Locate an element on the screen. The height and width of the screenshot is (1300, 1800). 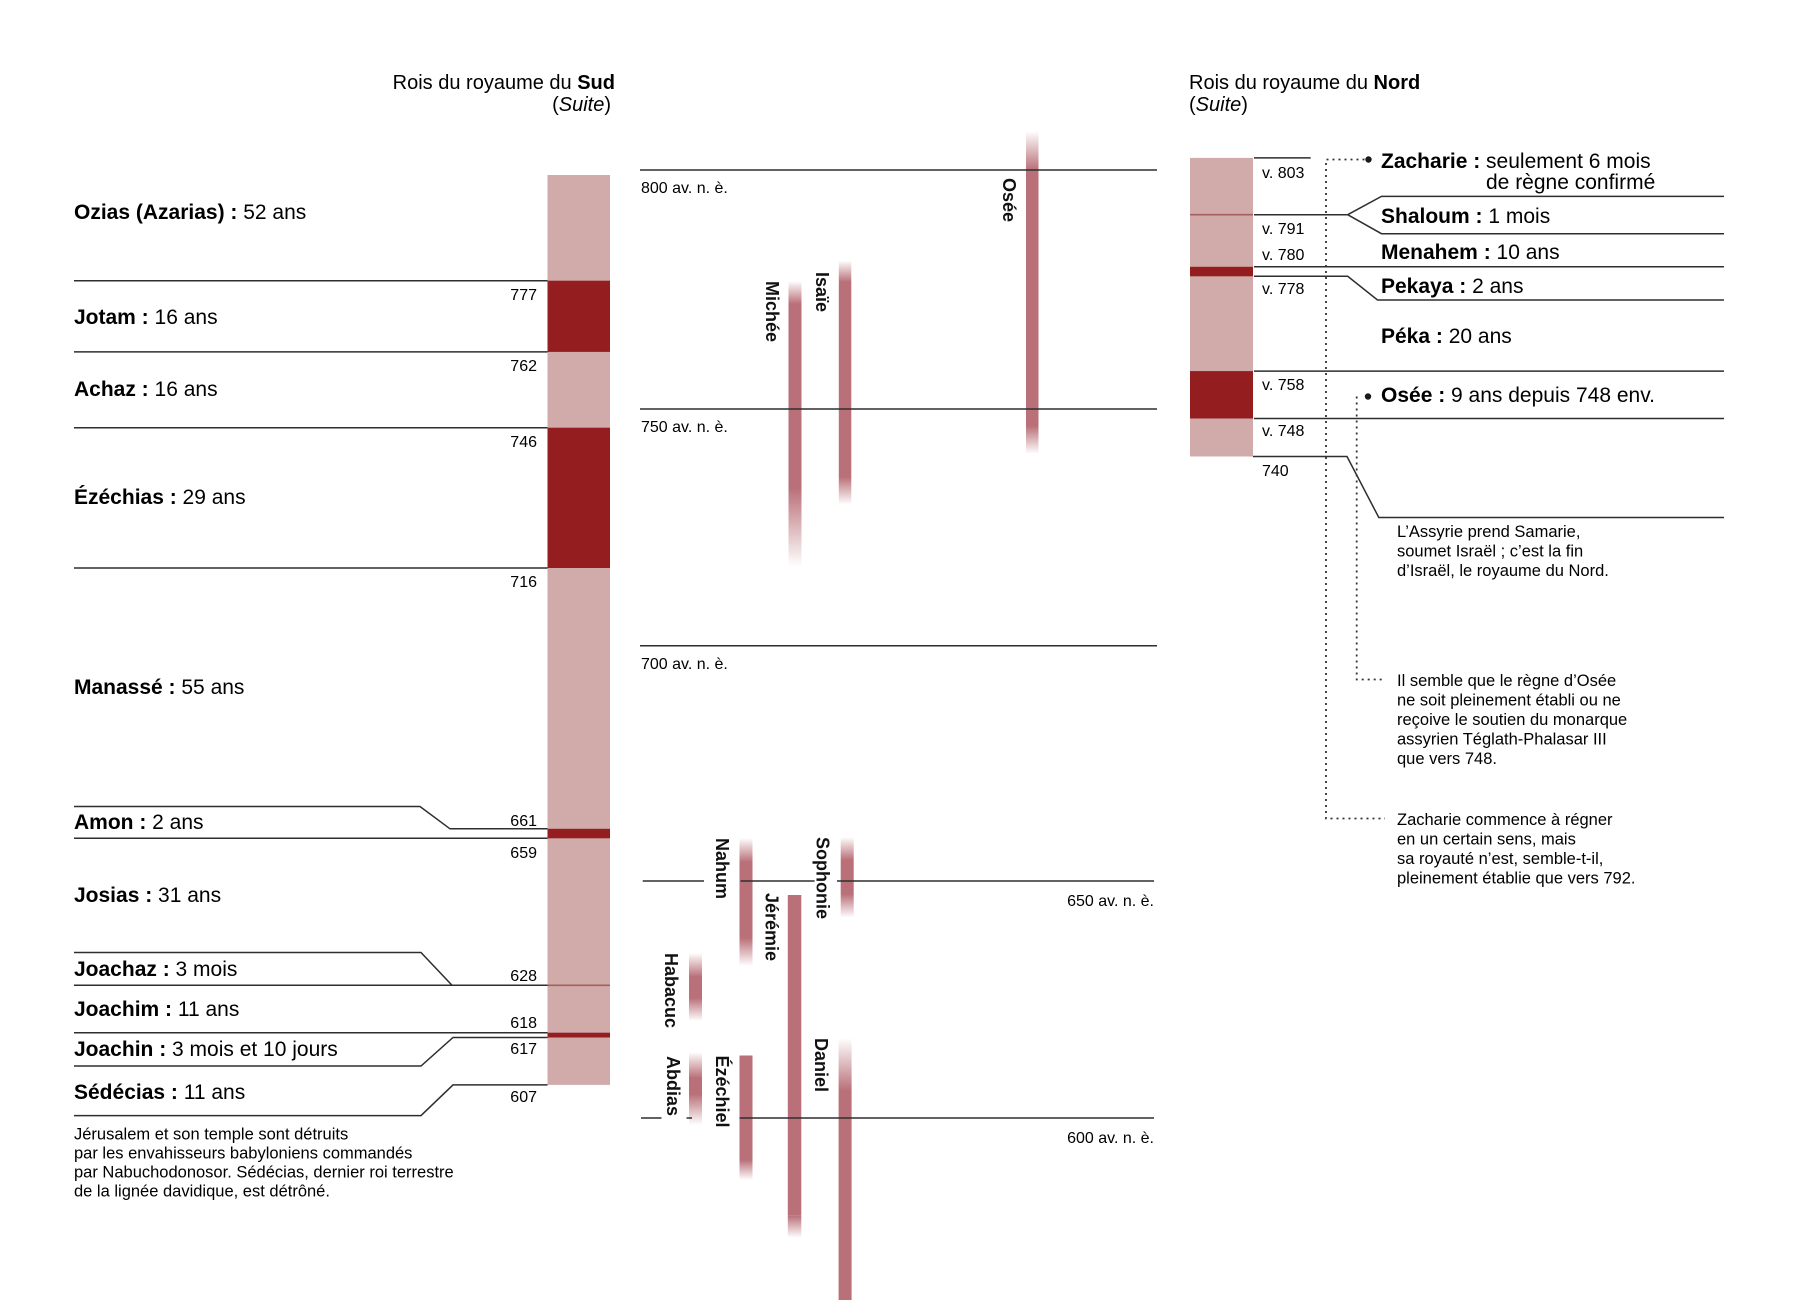
svg-text: Ézéchiel is located at coordinates (722, 1092).